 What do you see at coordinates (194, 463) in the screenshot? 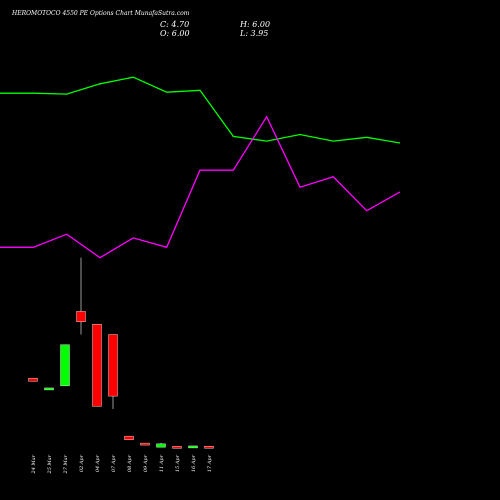
I see `x-tick-label: 16 Apr` at bounding box center [194, 463].